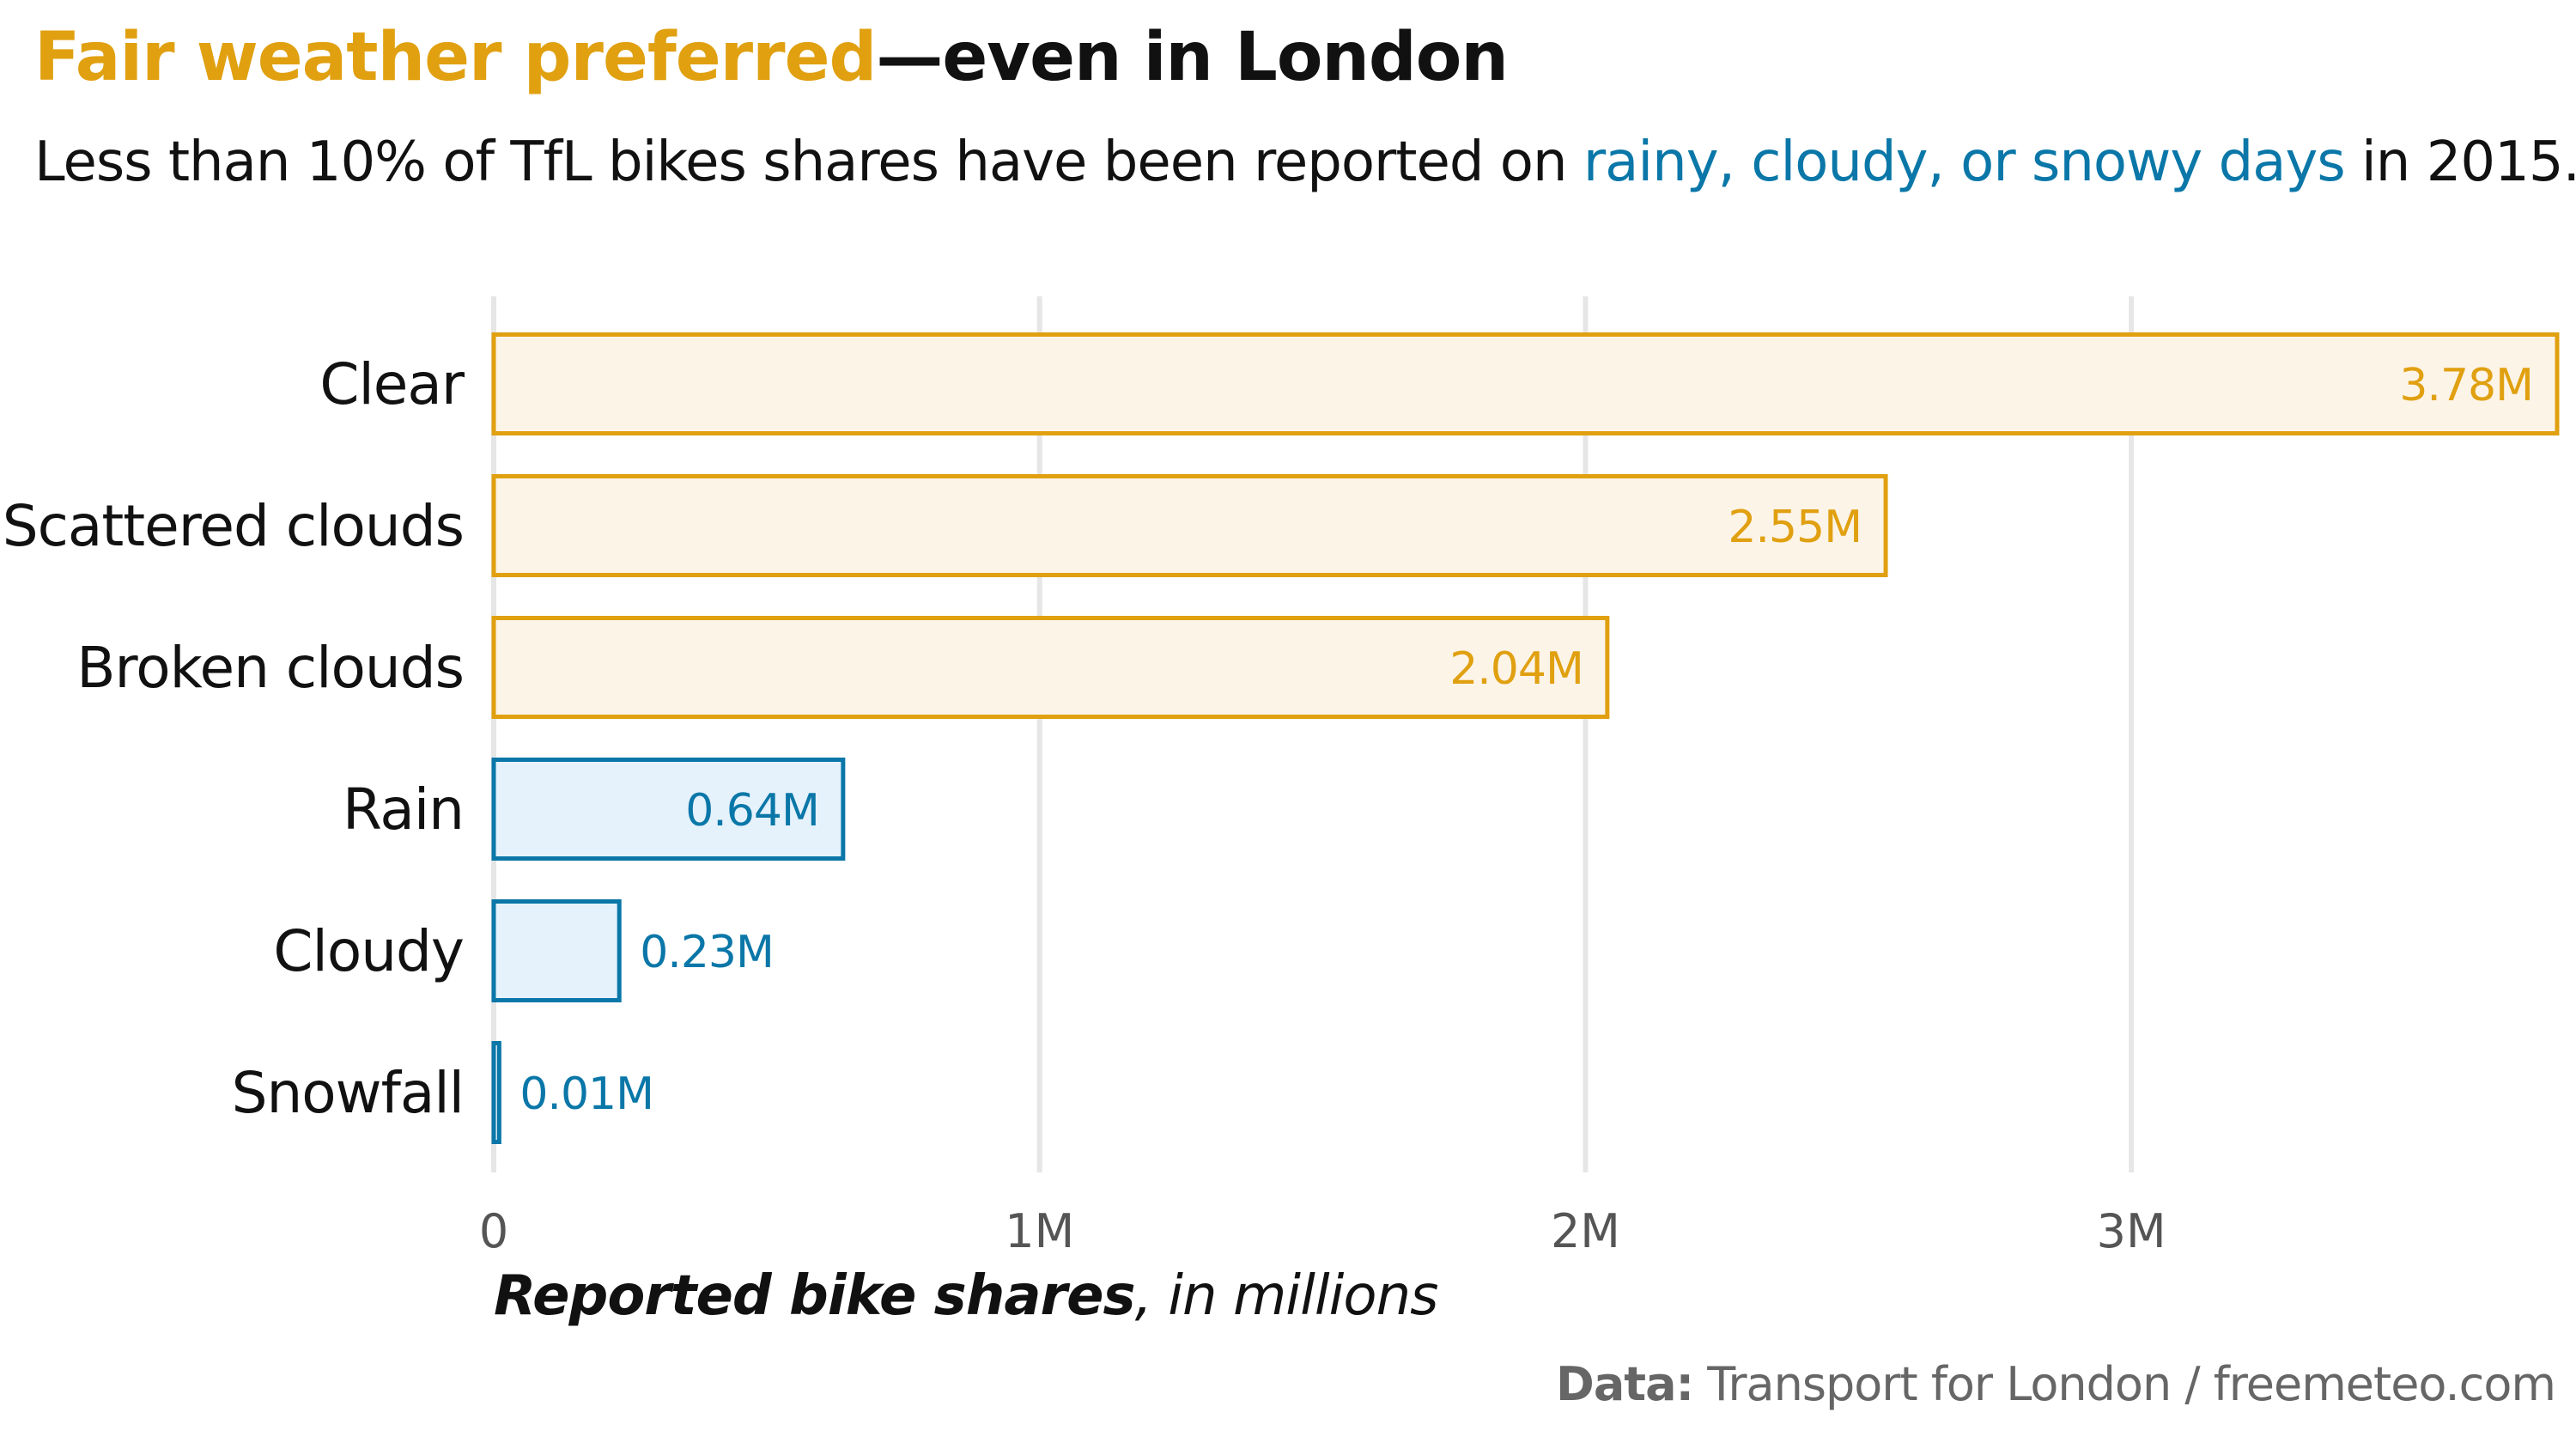  I want to click on title-rest: —even in London, so click(1192, 57).